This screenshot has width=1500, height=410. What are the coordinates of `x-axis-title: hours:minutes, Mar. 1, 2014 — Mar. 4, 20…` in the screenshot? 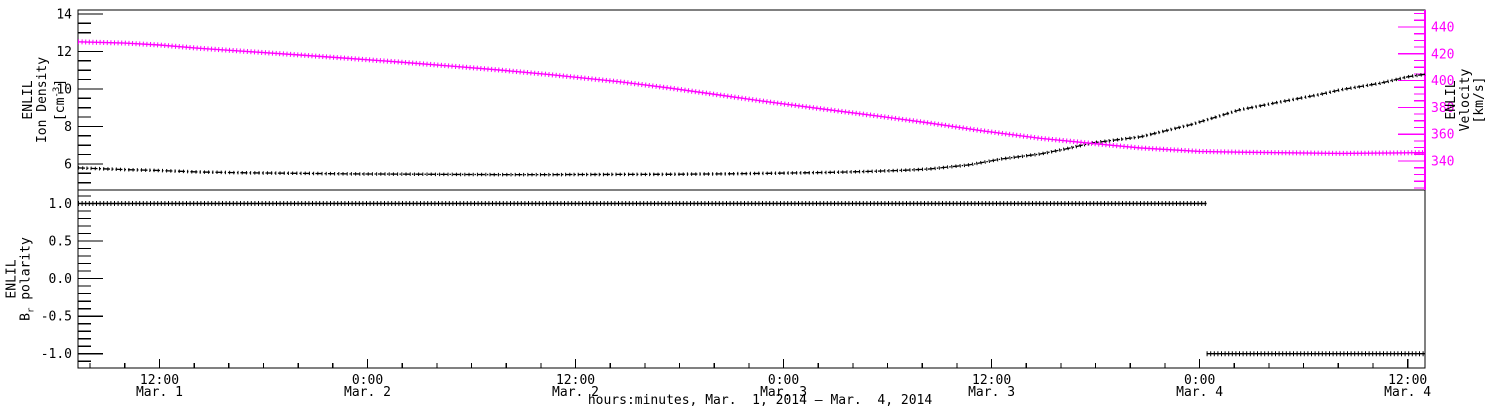 It's located at (760, 400).